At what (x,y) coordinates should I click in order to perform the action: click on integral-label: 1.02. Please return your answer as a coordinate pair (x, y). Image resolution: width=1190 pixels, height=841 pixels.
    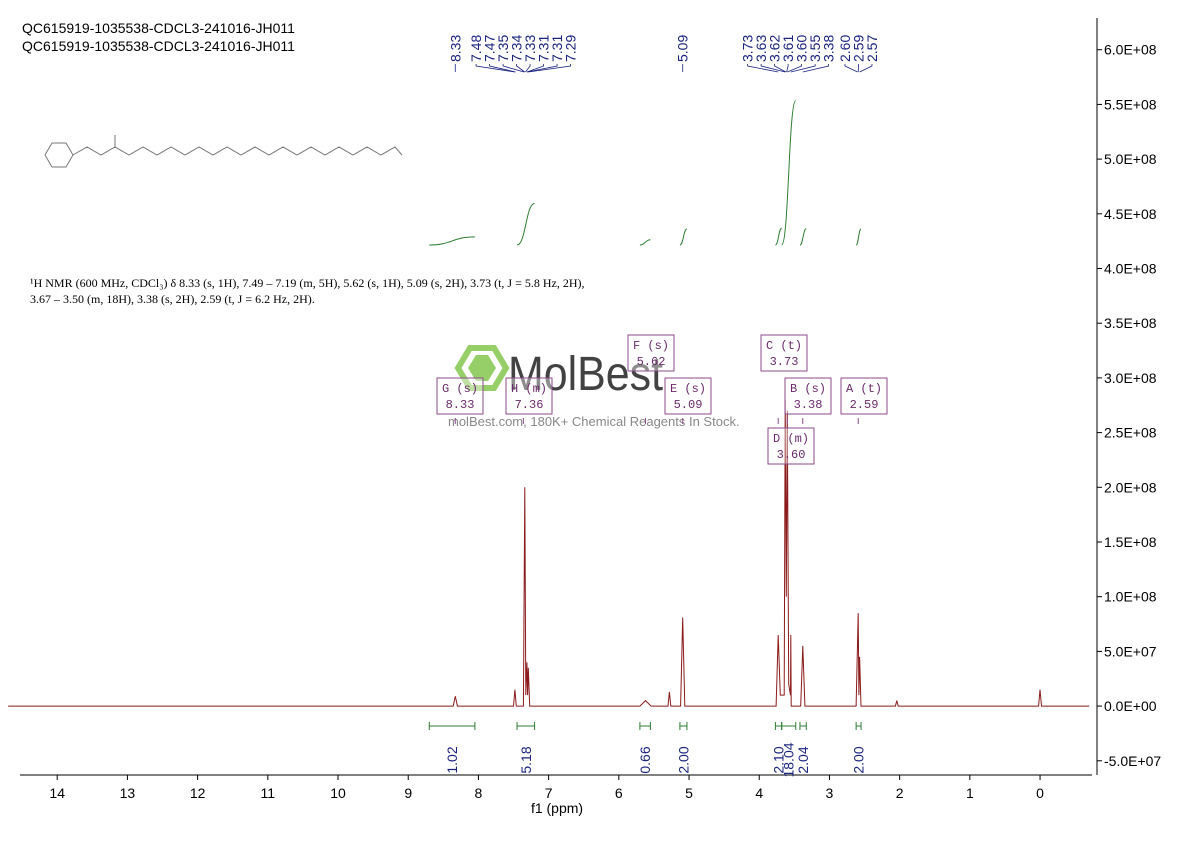
    Looking at the image, I should click on (452, 759).